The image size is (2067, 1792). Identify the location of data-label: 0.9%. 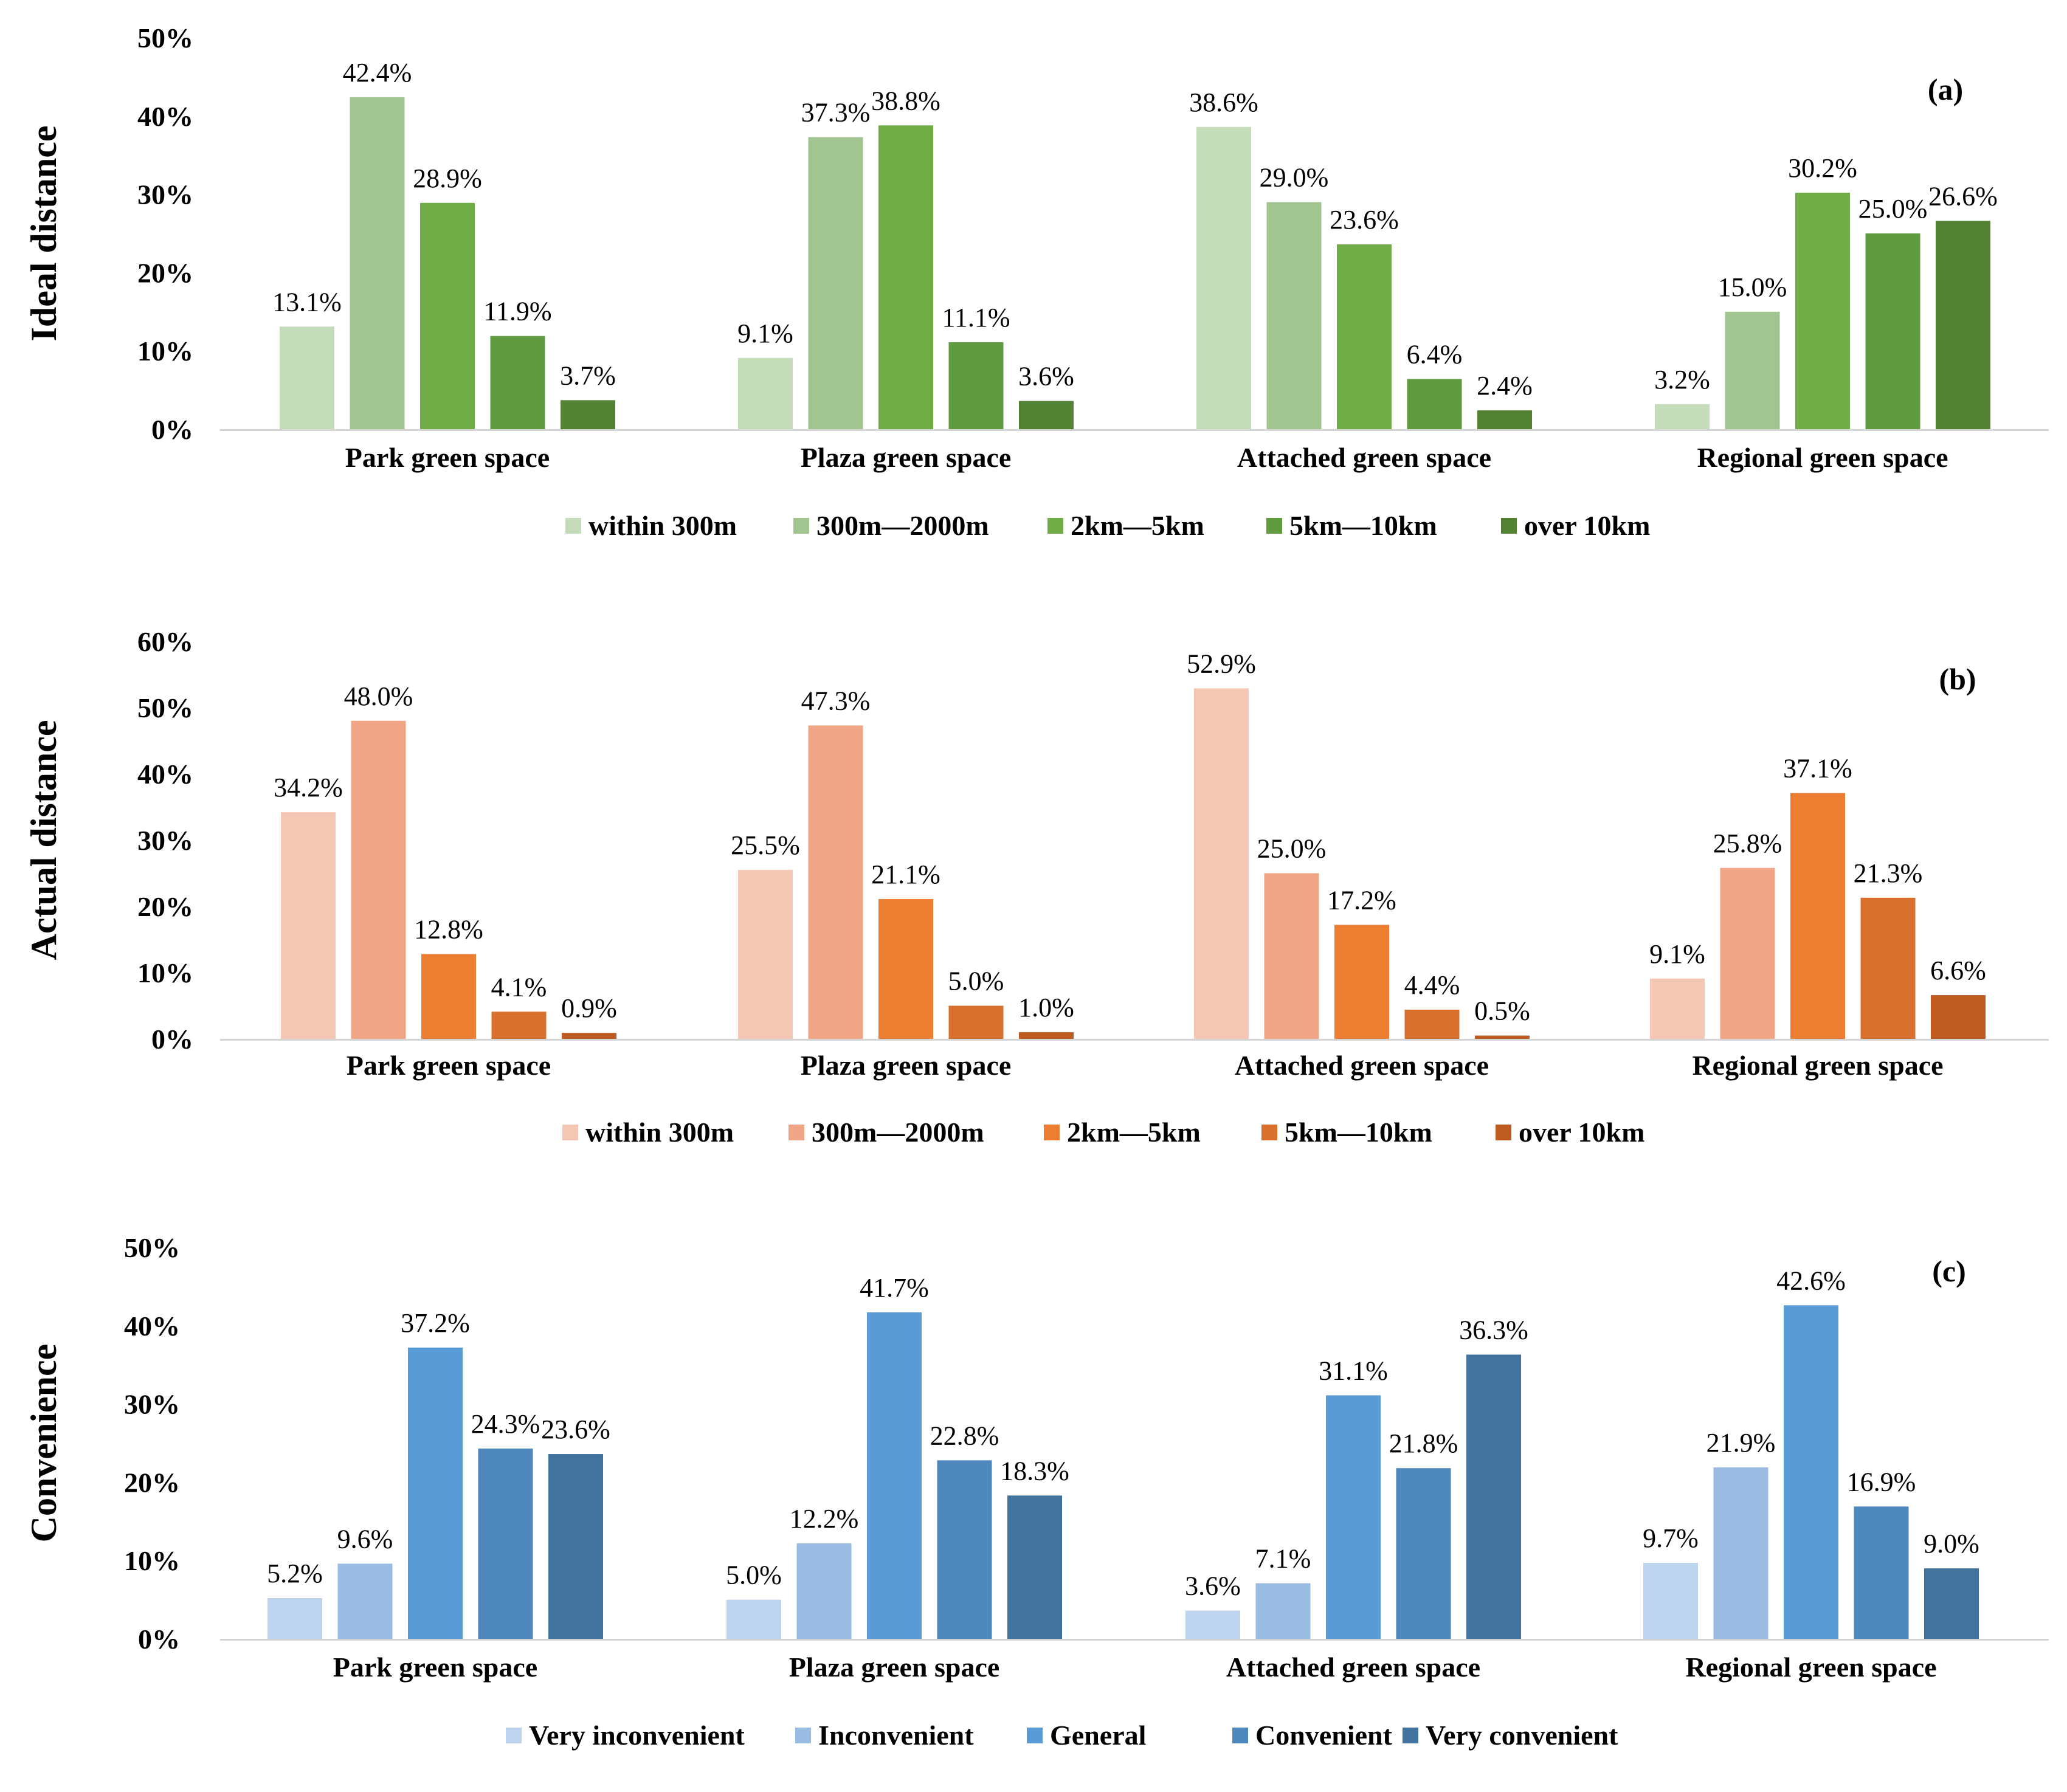
(589, 1008).